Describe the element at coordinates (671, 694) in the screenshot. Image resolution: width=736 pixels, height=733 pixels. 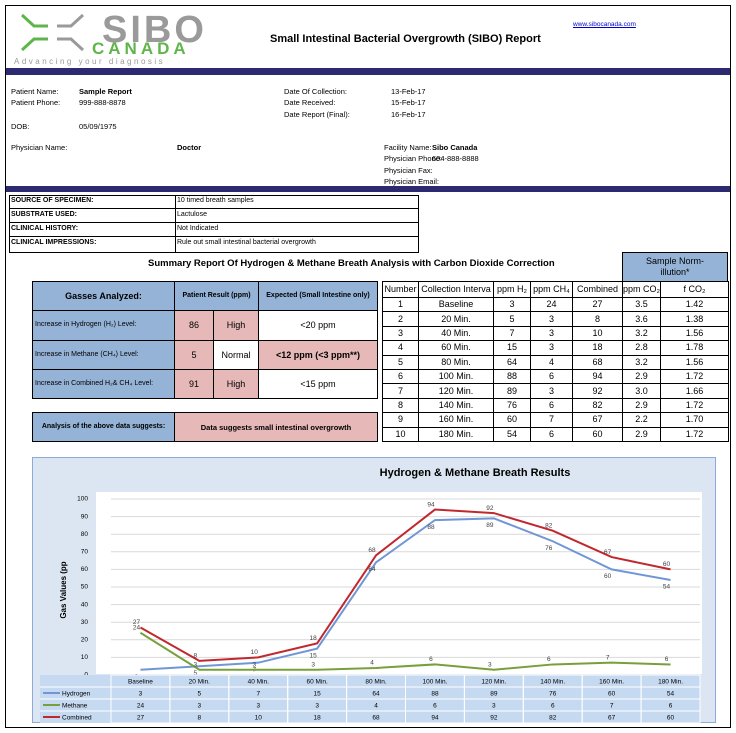
I see `table-value: 54` at that location.